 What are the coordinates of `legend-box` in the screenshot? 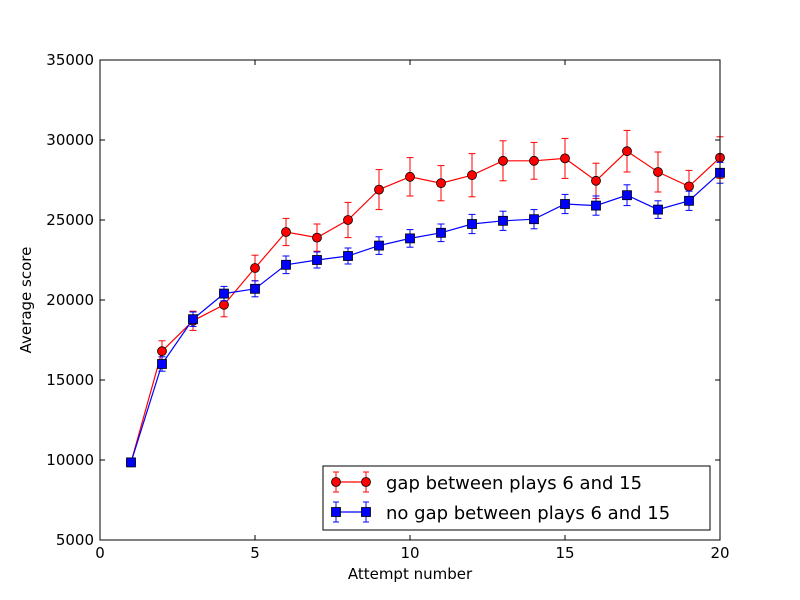 It's located at (516, 498).